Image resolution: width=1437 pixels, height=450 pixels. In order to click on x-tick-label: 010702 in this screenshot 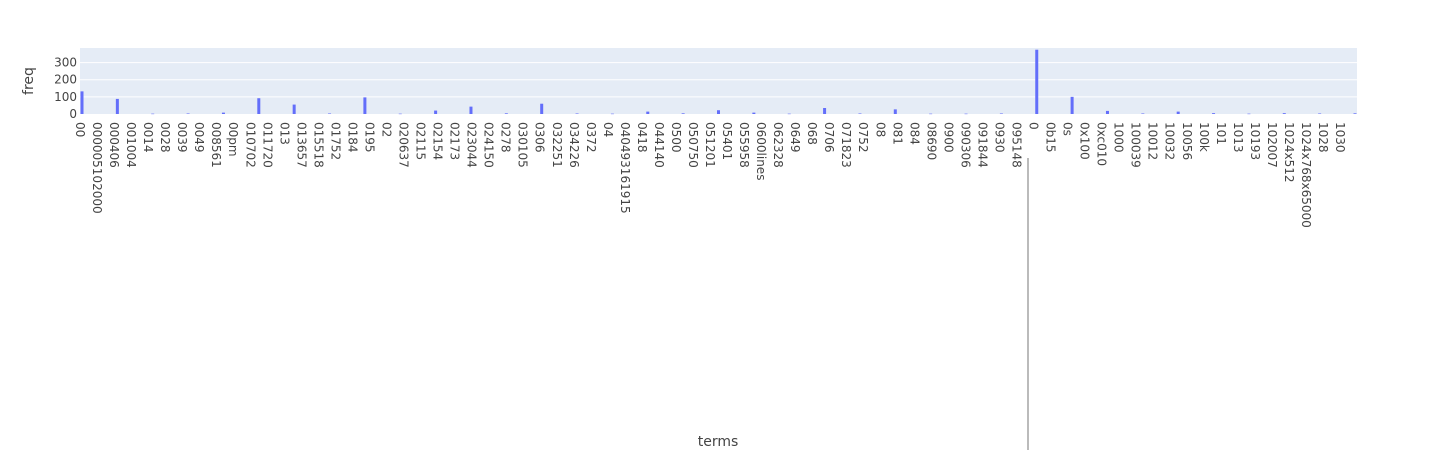, I will do `click(250, 145)`.